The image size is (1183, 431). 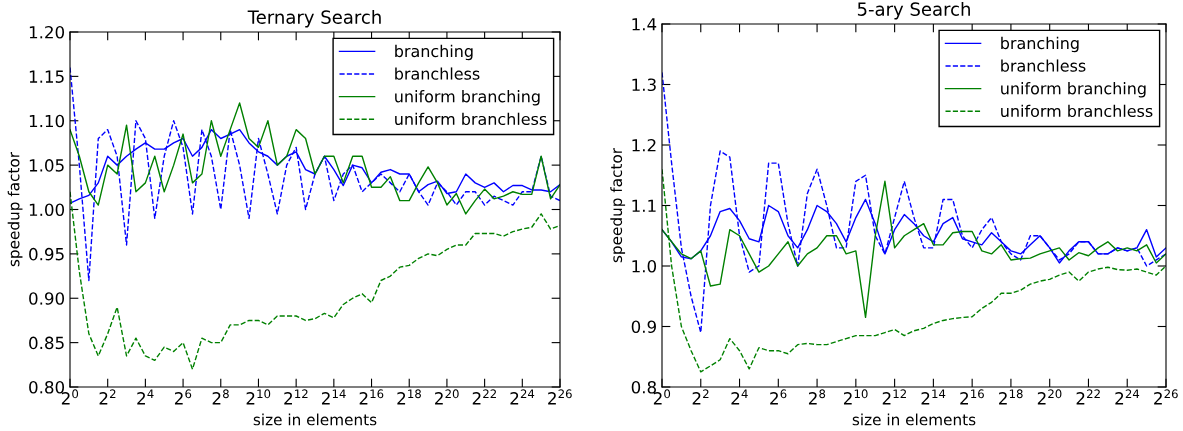 What do you see at coordinates (46, 165) in the screenshot?
I see `y-tick-label: 1.05` at bounding box center [46, 165].